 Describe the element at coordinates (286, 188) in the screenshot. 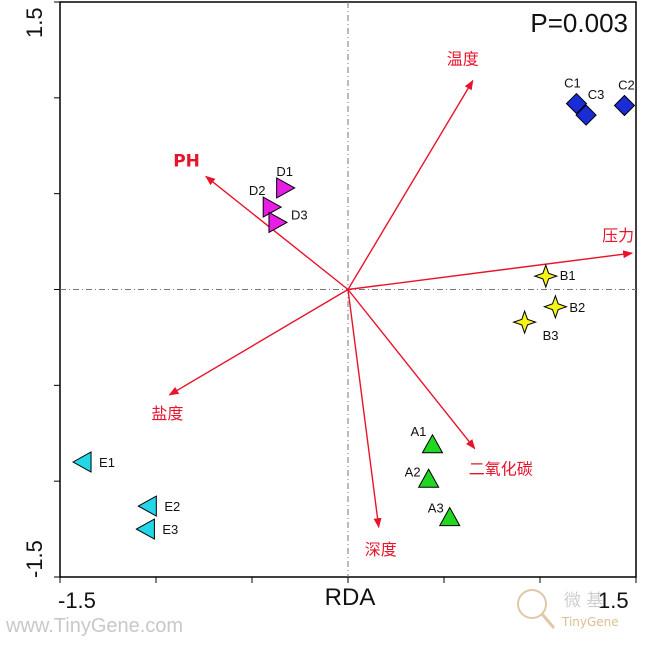

I see `sample-marker-D1` at that location.